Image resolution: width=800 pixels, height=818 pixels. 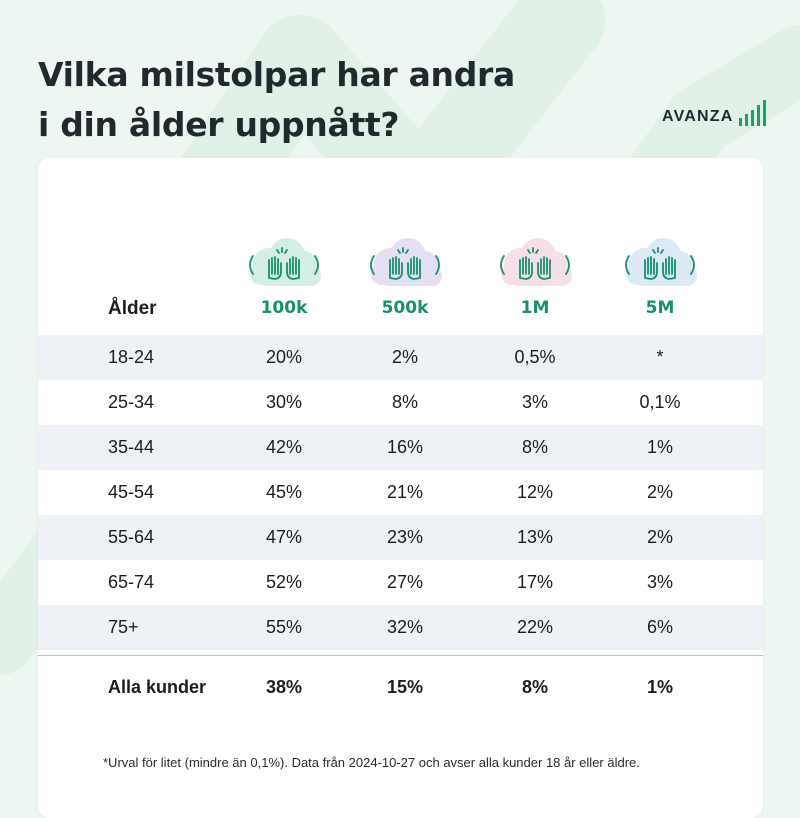 I want to click on column-header-5m: 5M, so click(x=660, y=276).